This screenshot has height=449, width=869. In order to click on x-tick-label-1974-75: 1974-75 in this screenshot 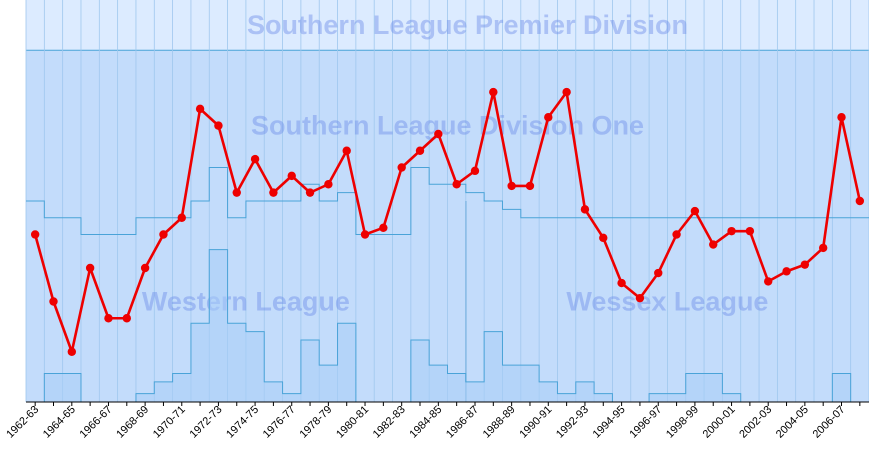, I will do `click(242, 422)`.